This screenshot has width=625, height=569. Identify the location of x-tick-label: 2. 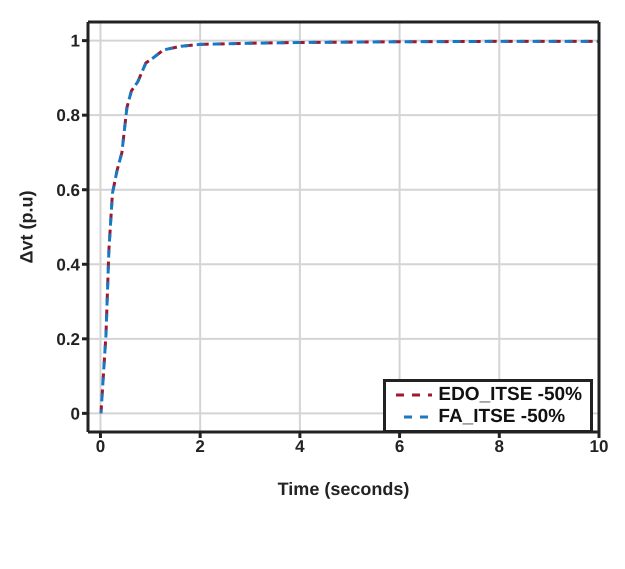
(200, 446).